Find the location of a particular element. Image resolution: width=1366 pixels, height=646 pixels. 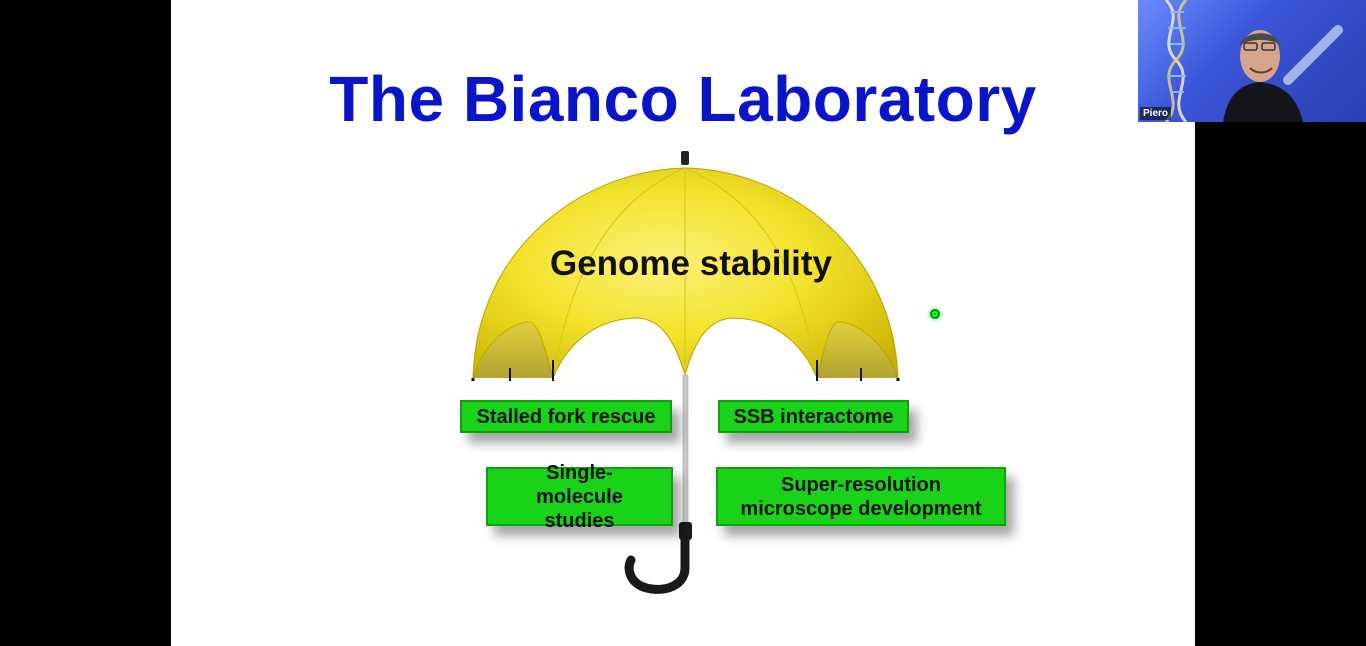

topic-box-single-molecule-studies: Single-molecule studies is located at coordinates (579, 497).